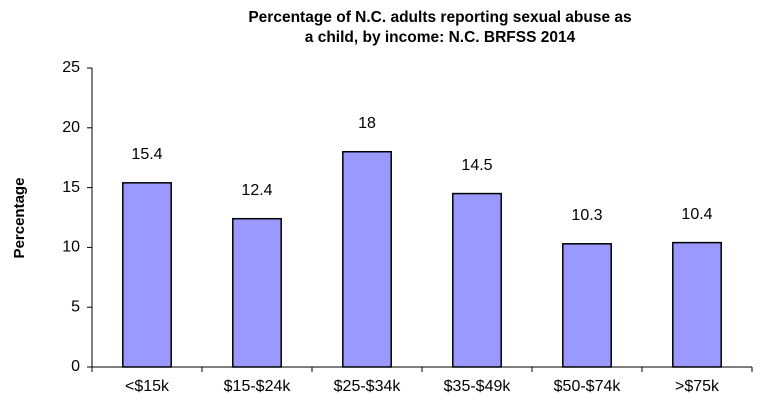 This screenshot has height=400, width=760. Describe the element at coordinates (71, 187) in the screenshot. I see `y-tick-label: 15` at that location.